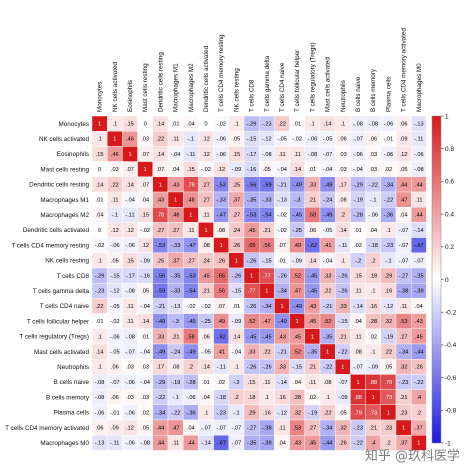 Image resolution: width=474 pixels, height=472 pixels. Describe the element at coordinates (343, 185) in the screenshot. I see `cell-value-label: .17` at that location.